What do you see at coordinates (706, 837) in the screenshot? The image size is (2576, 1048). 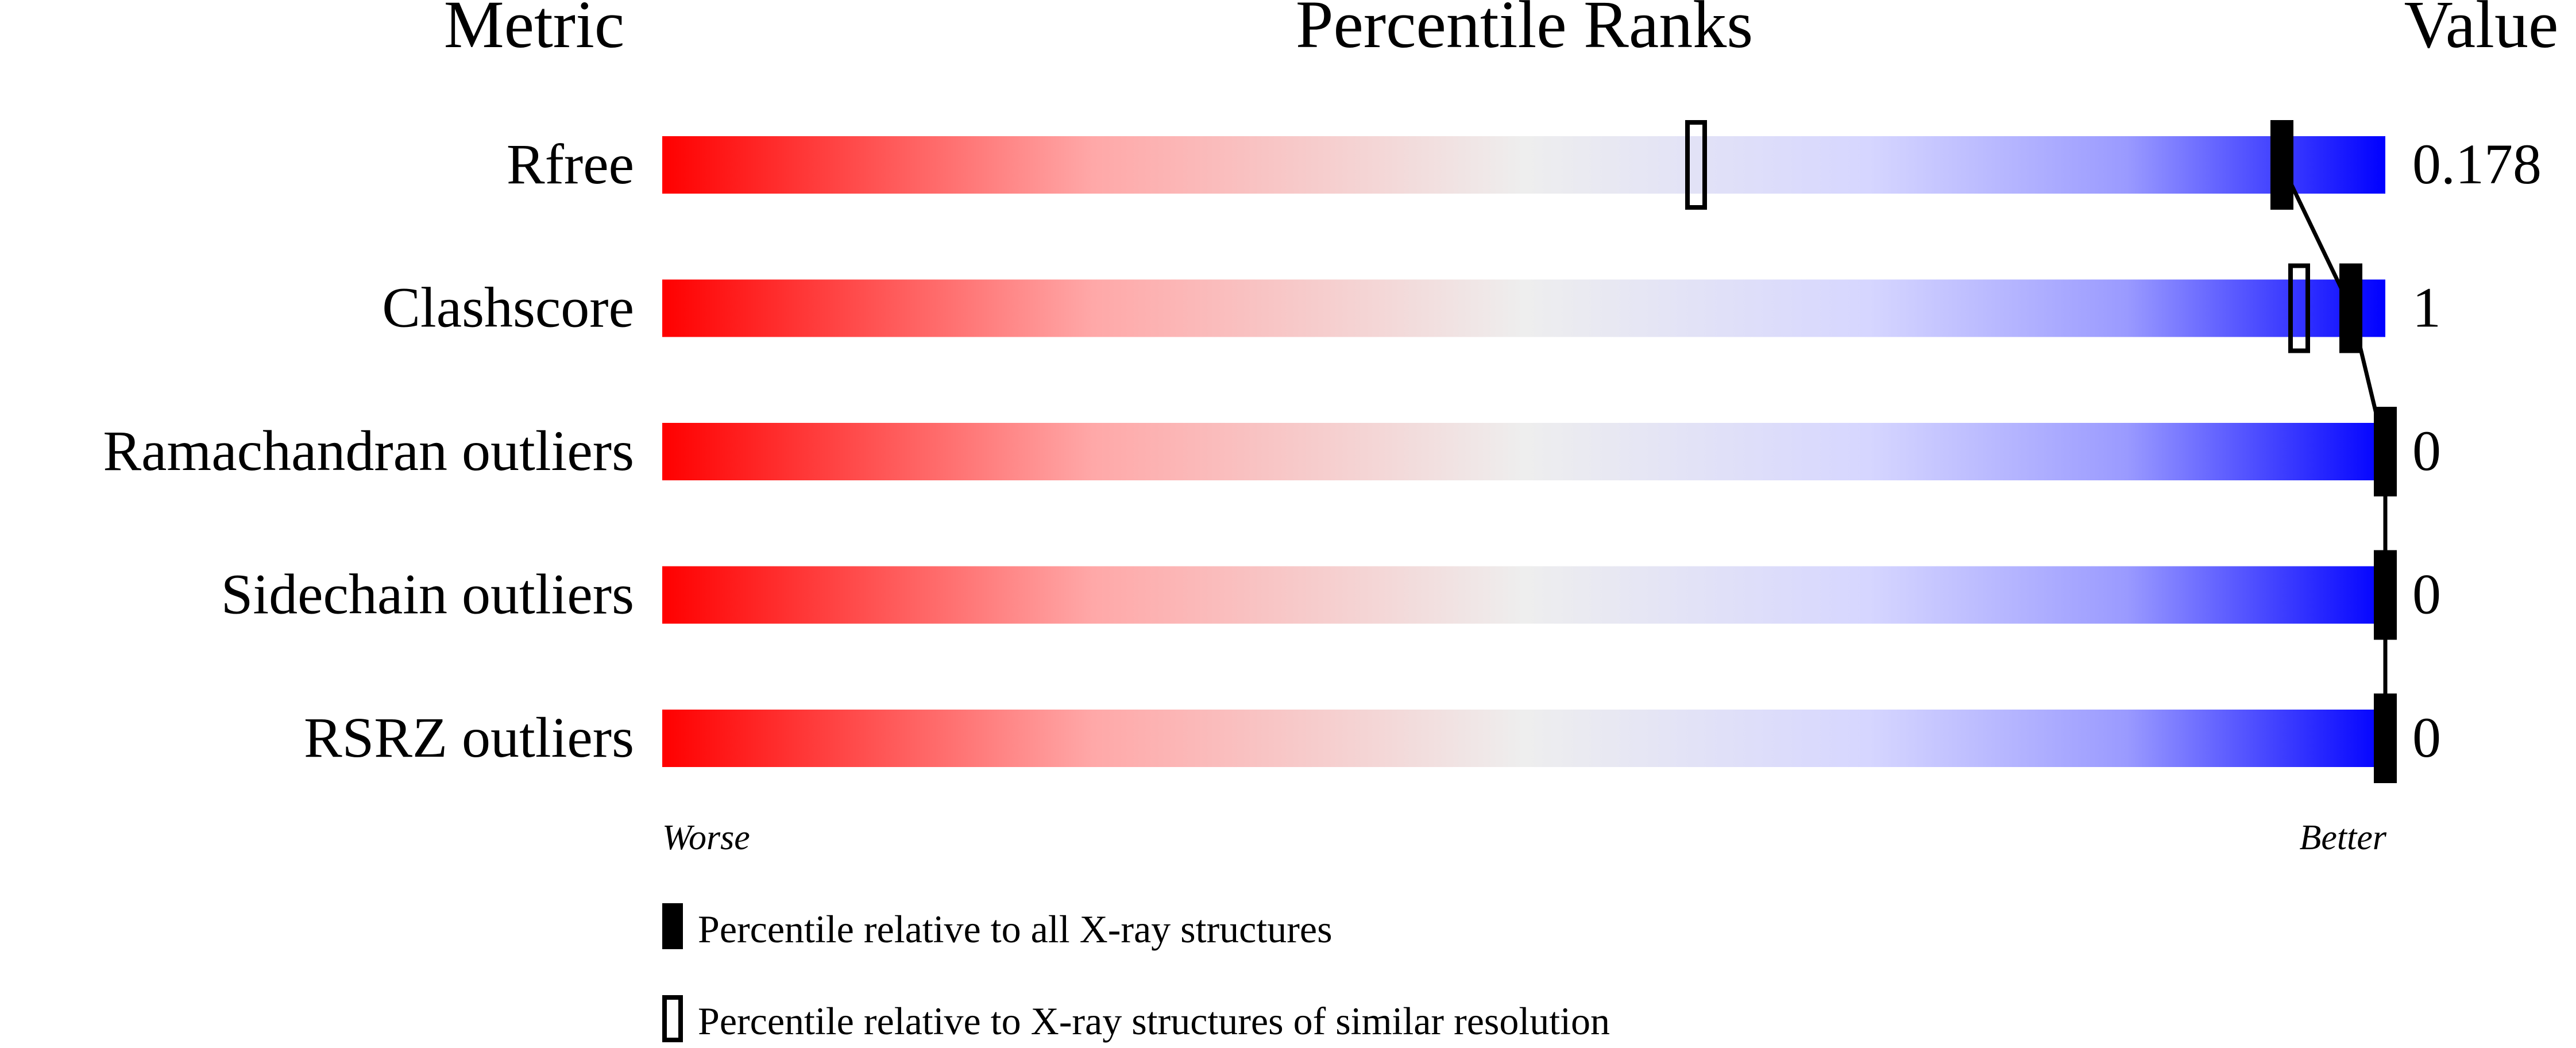 I see `worse-label: Worse` at bounding box center [706, 837].